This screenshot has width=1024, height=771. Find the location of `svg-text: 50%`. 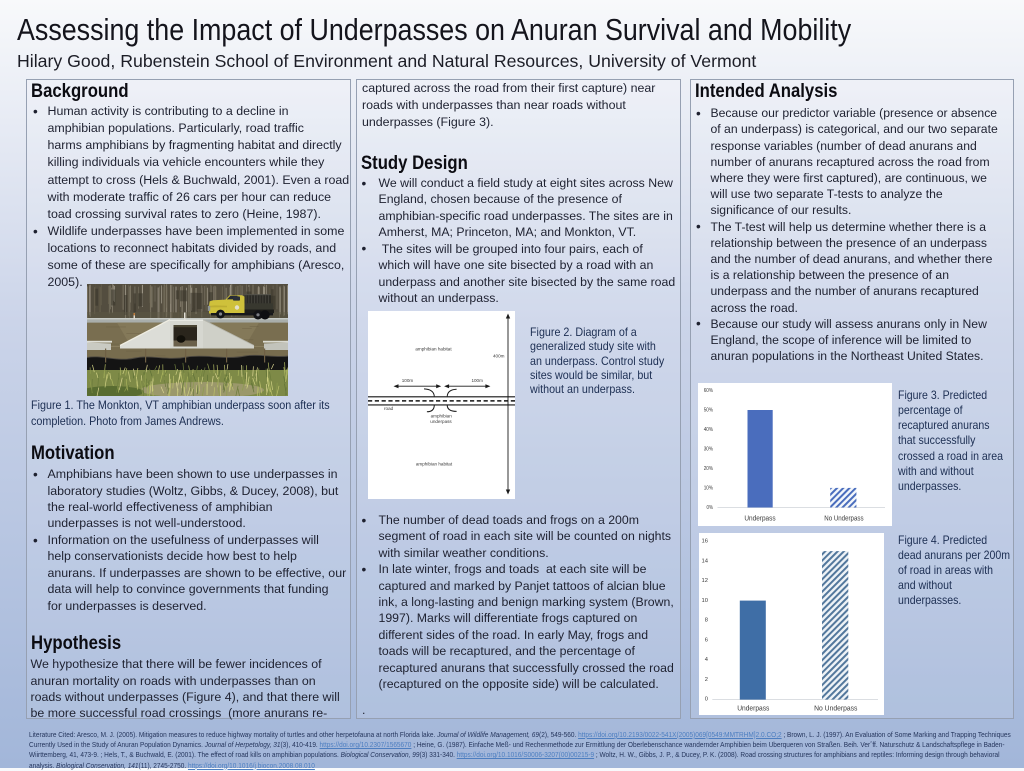

svg-text: 50% is located at coordinates (709, 410).